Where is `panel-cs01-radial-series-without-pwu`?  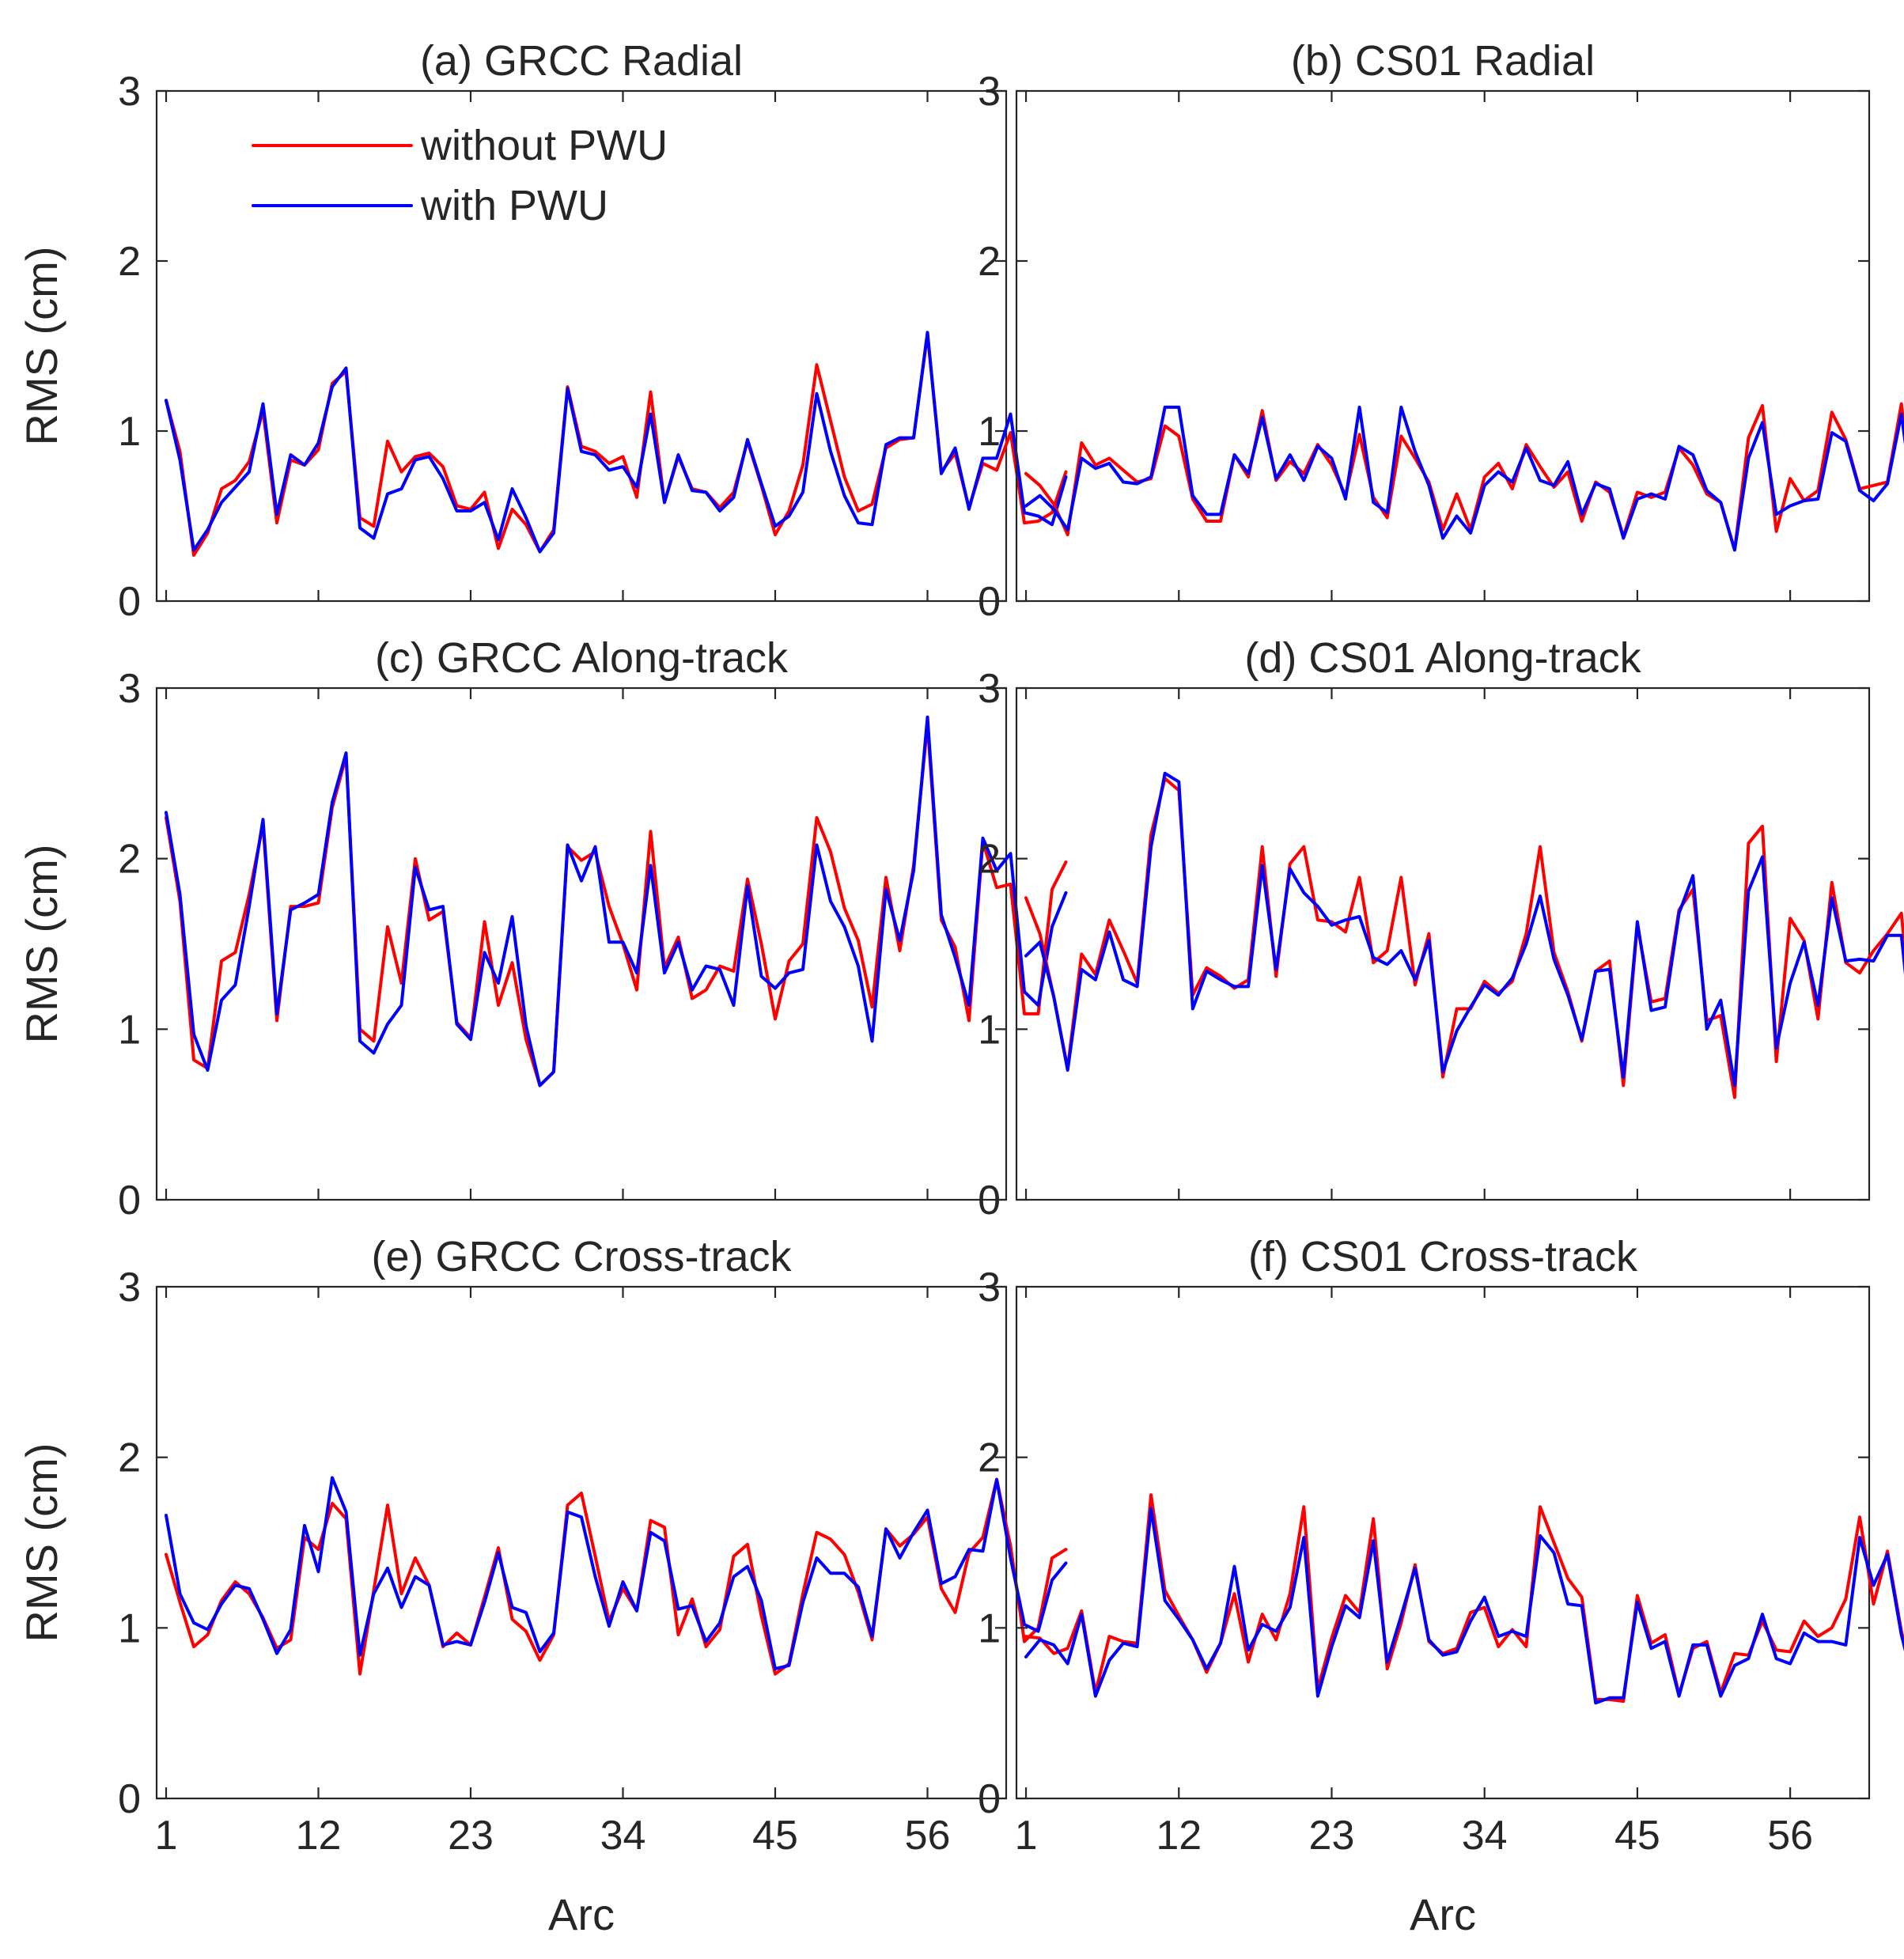 panel-cs01-radial-series-without-pwu is located at coordinates (1464, 477).